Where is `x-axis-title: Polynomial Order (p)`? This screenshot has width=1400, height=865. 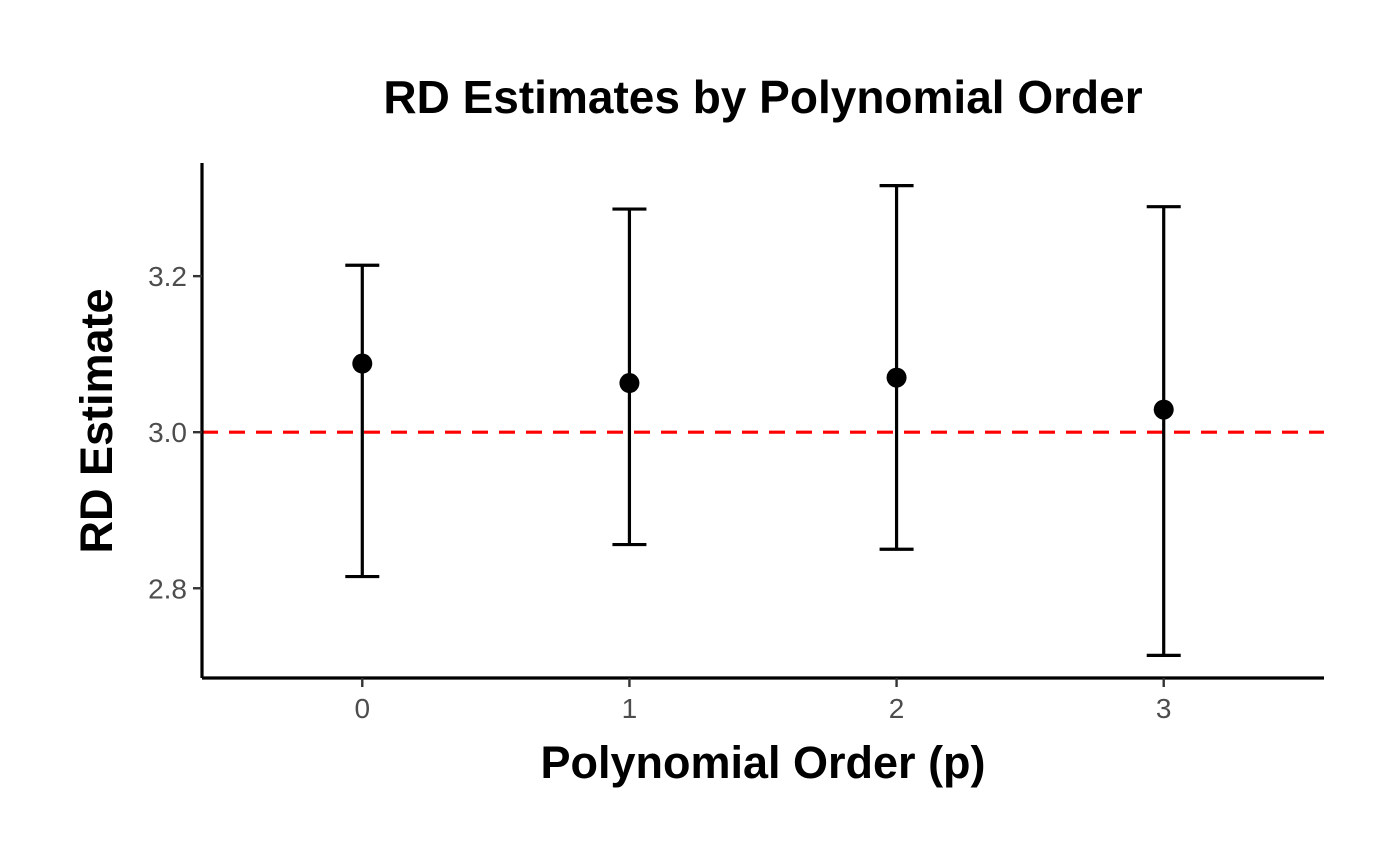 x-axis-title: Polynomial Order (p) is located at coordinates (762, 762).